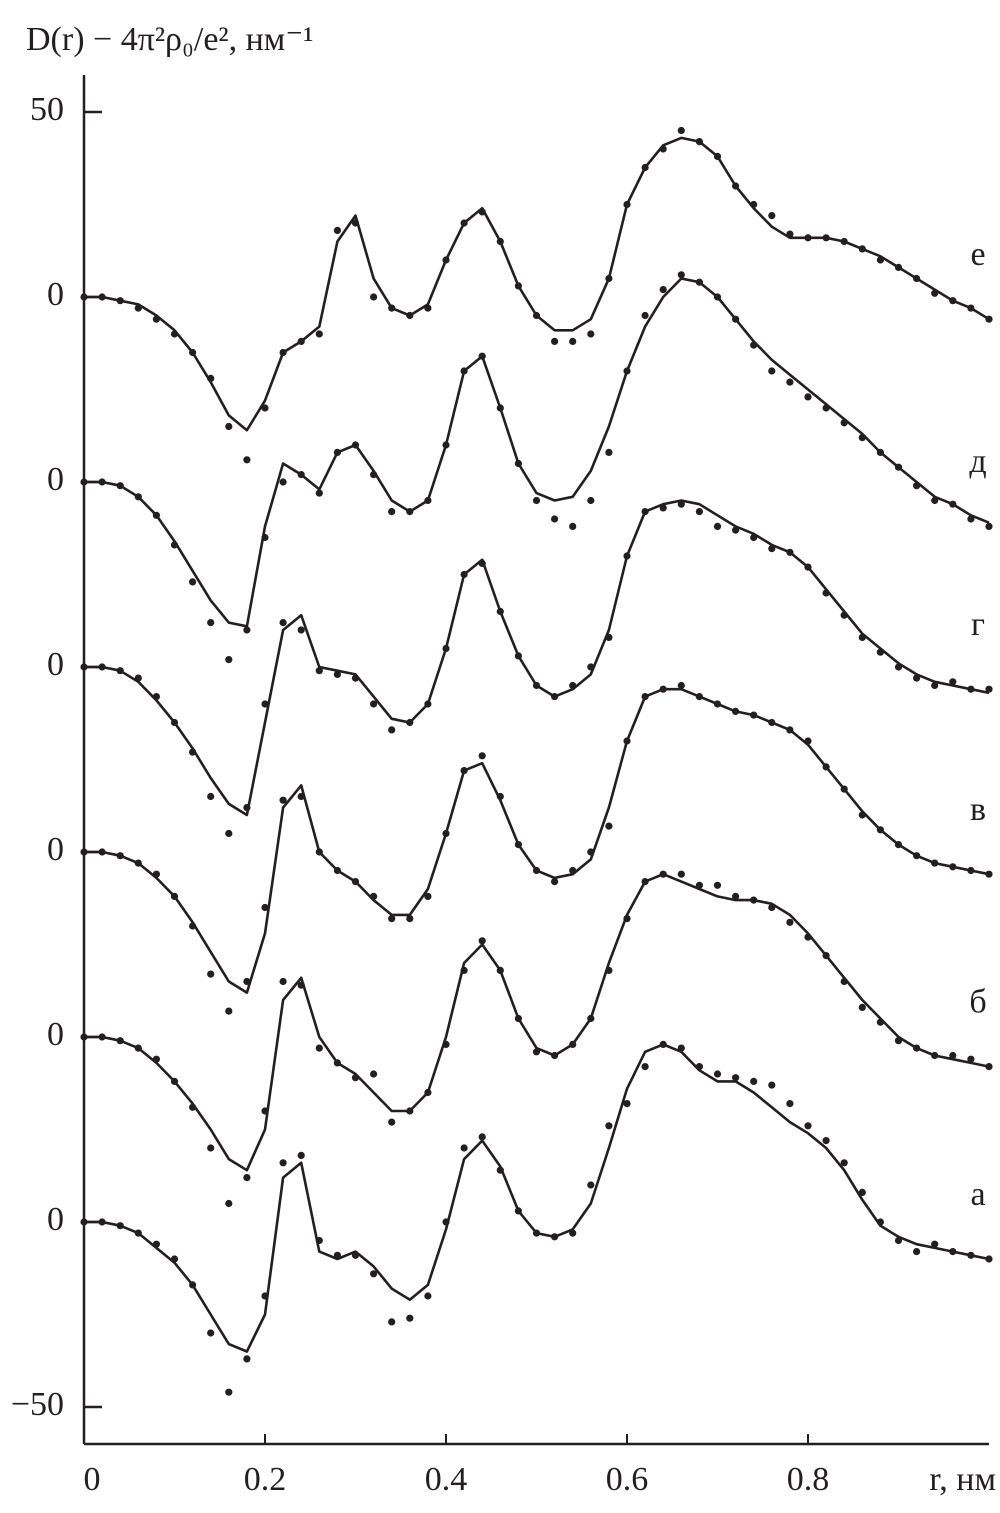 The image size is (1000, 1513). Describe the element at coordinates (92, 1479) in the screenshot. I see `x-tick-label: 0` at that location.